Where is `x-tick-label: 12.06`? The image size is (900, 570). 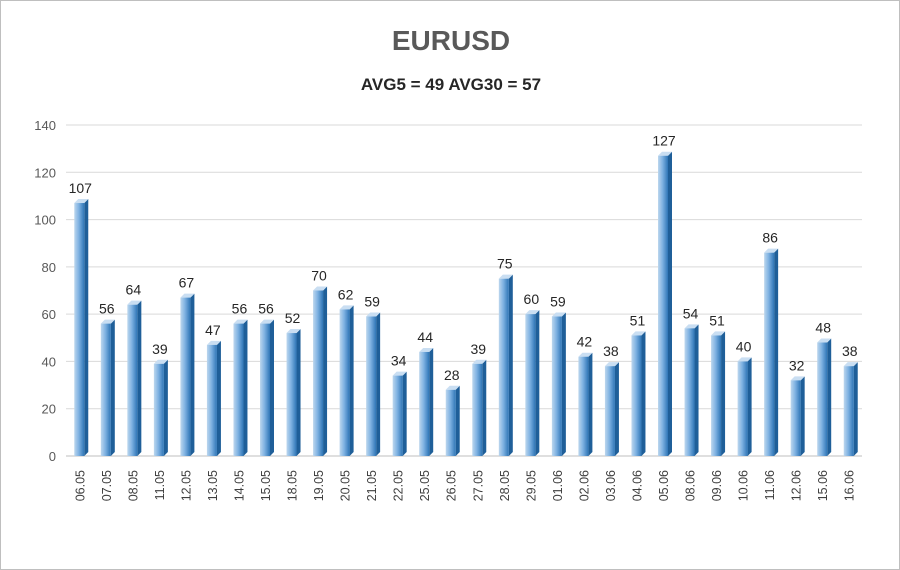
x-tick-label: 12.06 is located at coordinates (797, 485).